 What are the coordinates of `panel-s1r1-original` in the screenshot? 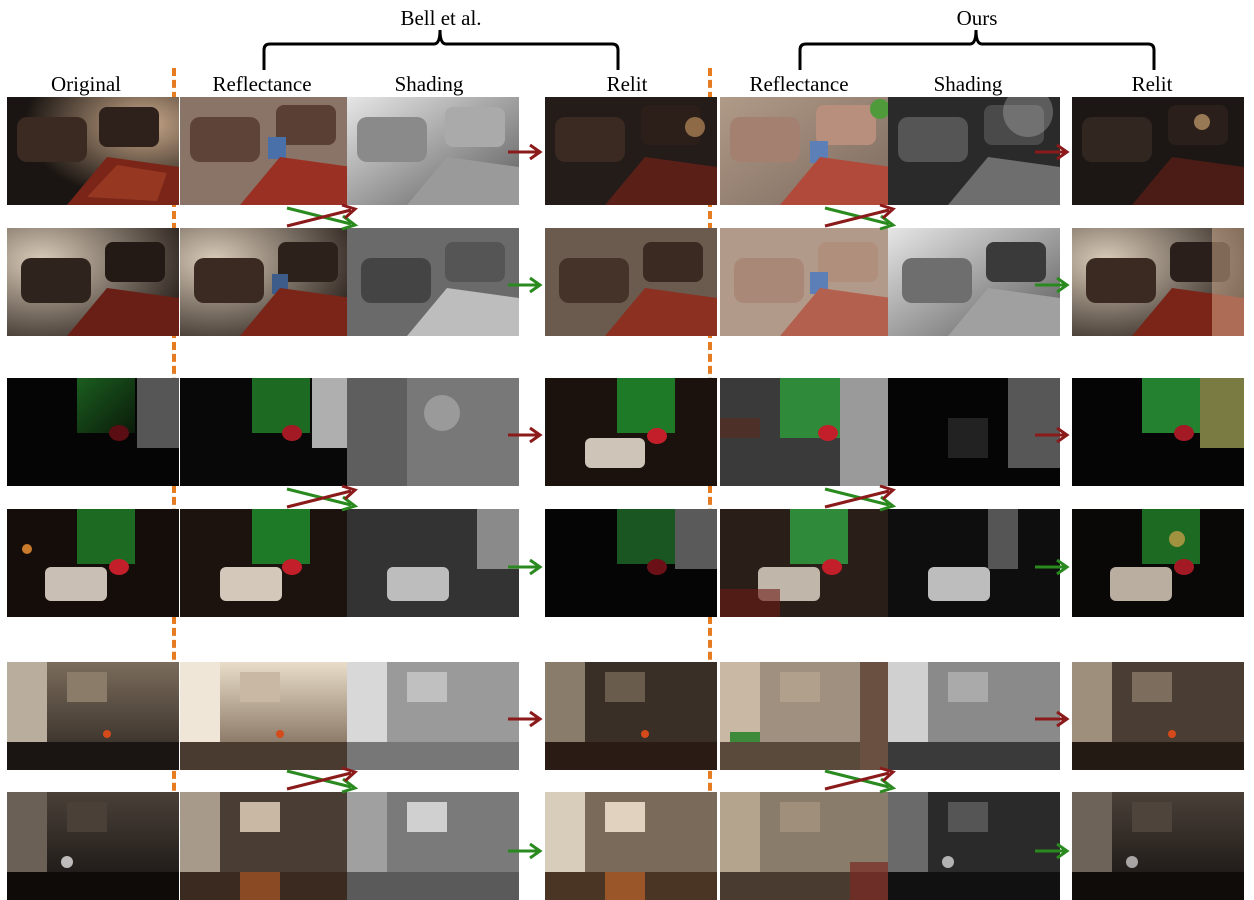 It's located at (93, 151).